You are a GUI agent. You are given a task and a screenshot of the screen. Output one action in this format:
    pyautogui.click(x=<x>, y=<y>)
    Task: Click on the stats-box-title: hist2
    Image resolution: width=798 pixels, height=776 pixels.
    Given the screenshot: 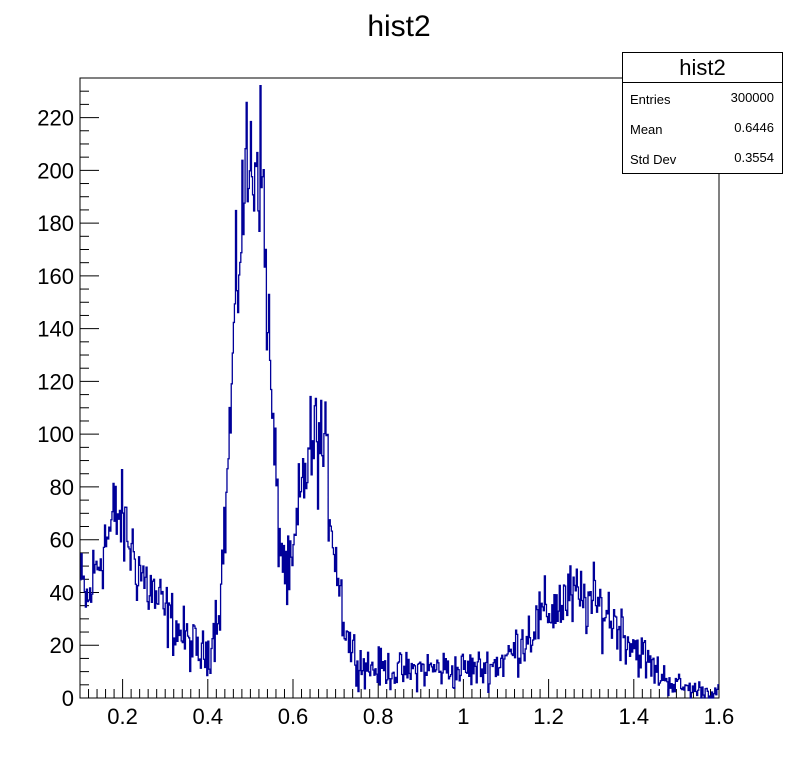 What is the action you would take?
    pyautogui.click(x=702, y=68)
    